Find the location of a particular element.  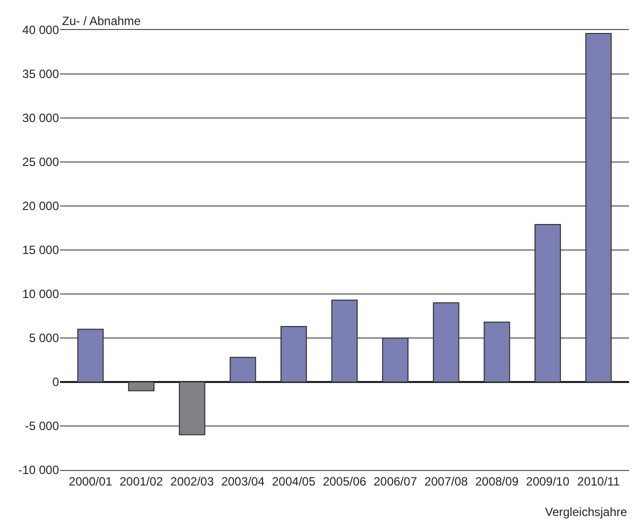

x-axis-title: Vergleichsjahre is located at coordinates (586, 512).